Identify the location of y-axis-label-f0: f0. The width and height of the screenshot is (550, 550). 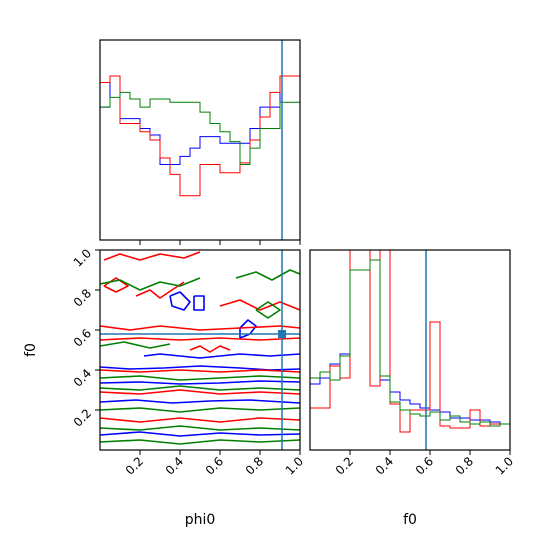
(31, 350).